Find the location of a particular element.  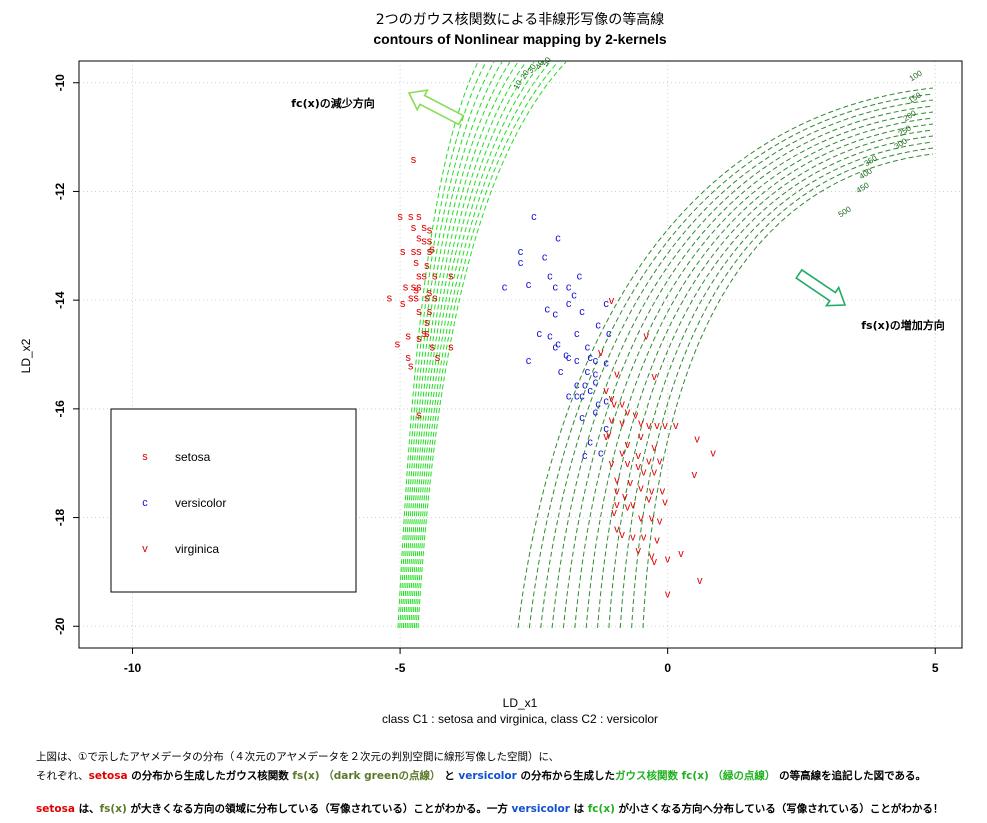

caption-span: の分布から生成した is located at coordinates (565, 776).